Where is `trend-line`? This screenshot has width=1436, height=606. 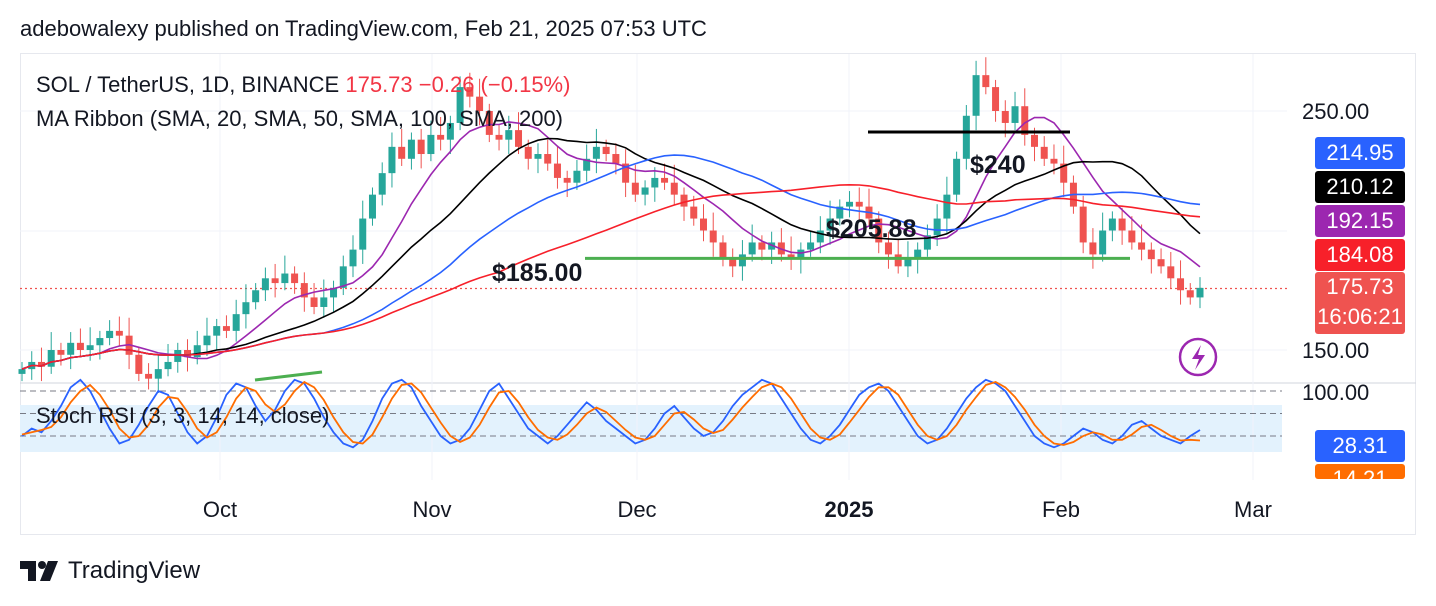
trend-line is located at coordinates (288, 376).